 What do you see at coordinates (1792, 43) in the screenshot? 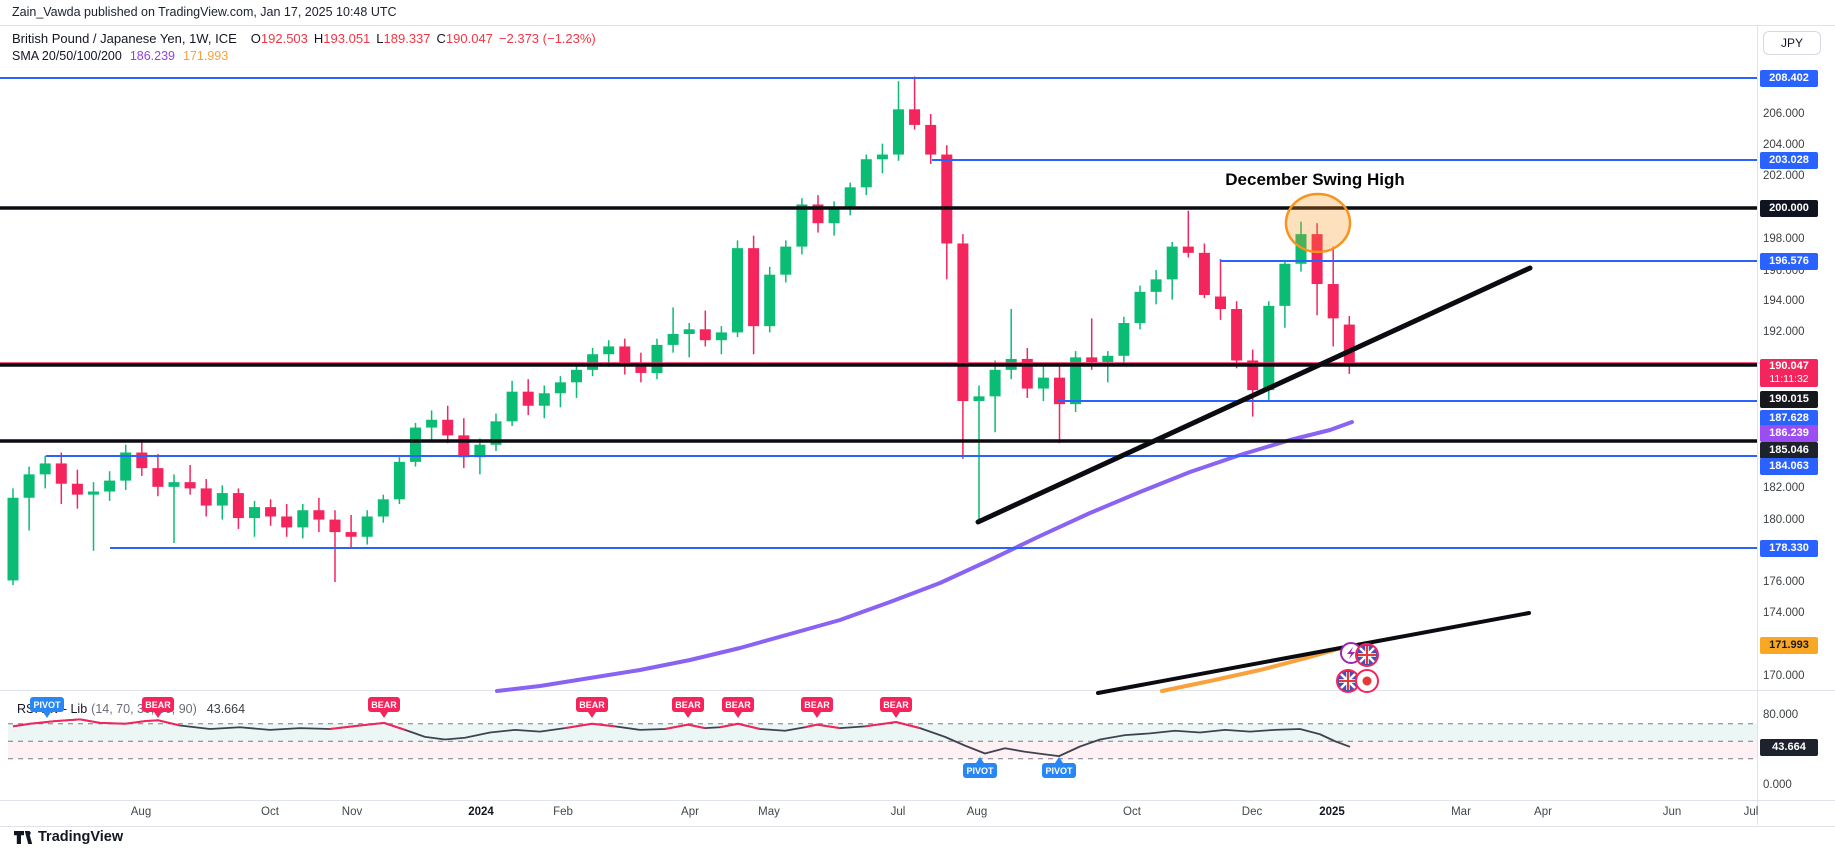
I see `currency-button: JPY` at bounding box center [1792, 43].